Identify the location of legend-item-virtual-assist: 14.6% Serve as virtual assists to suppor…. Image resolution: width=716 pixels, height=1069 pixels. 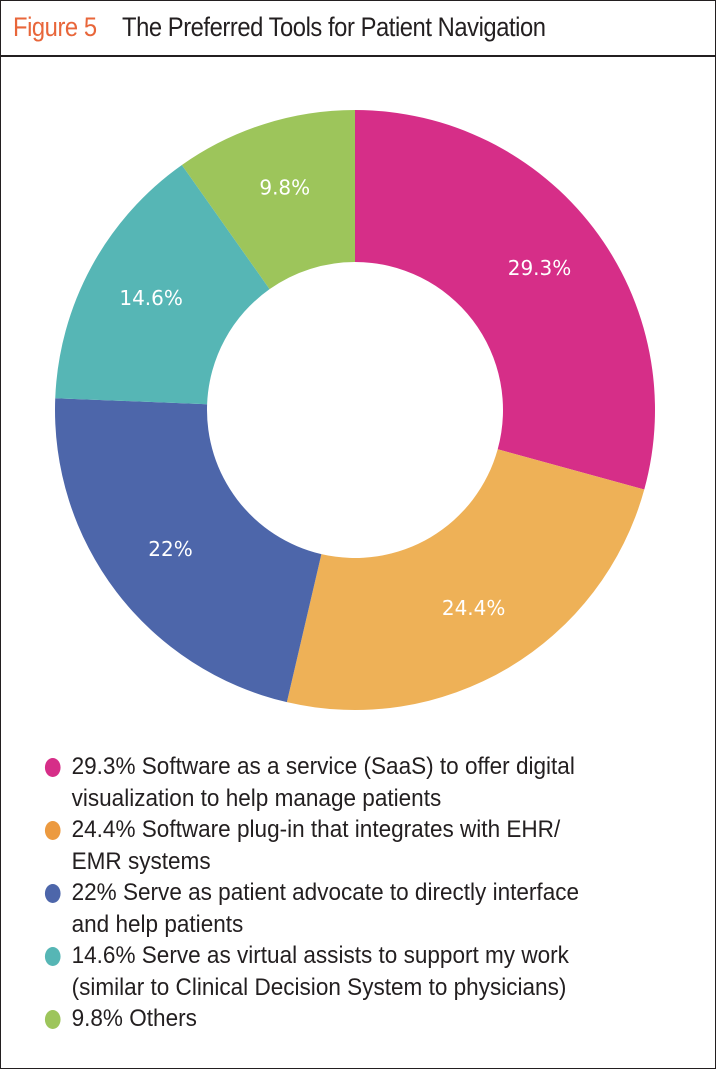
(380, 971).